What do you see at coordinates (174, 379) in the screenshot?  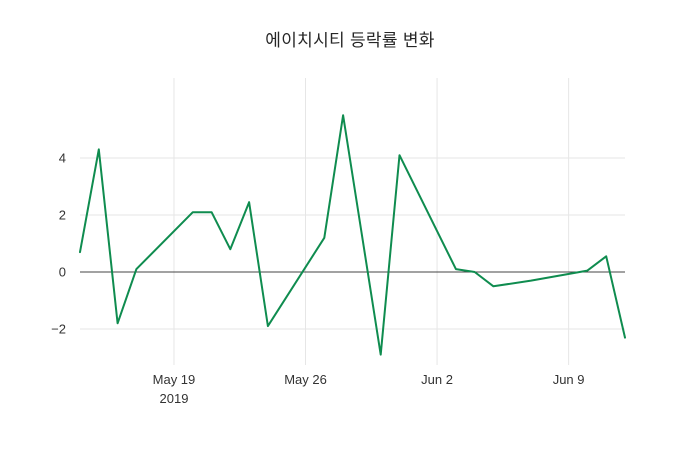 I see `x-tick-label: May 19` at bounding box center [174, 379].